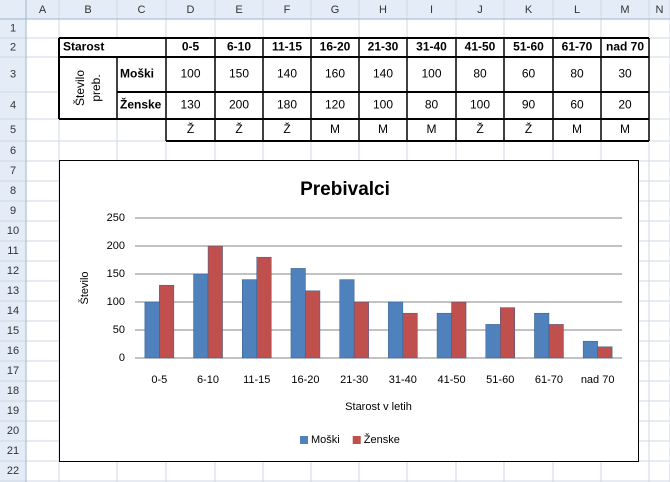 The height and width of the screenshot is (482, 670). I want to click on row-header: 15, so click(13, 331).